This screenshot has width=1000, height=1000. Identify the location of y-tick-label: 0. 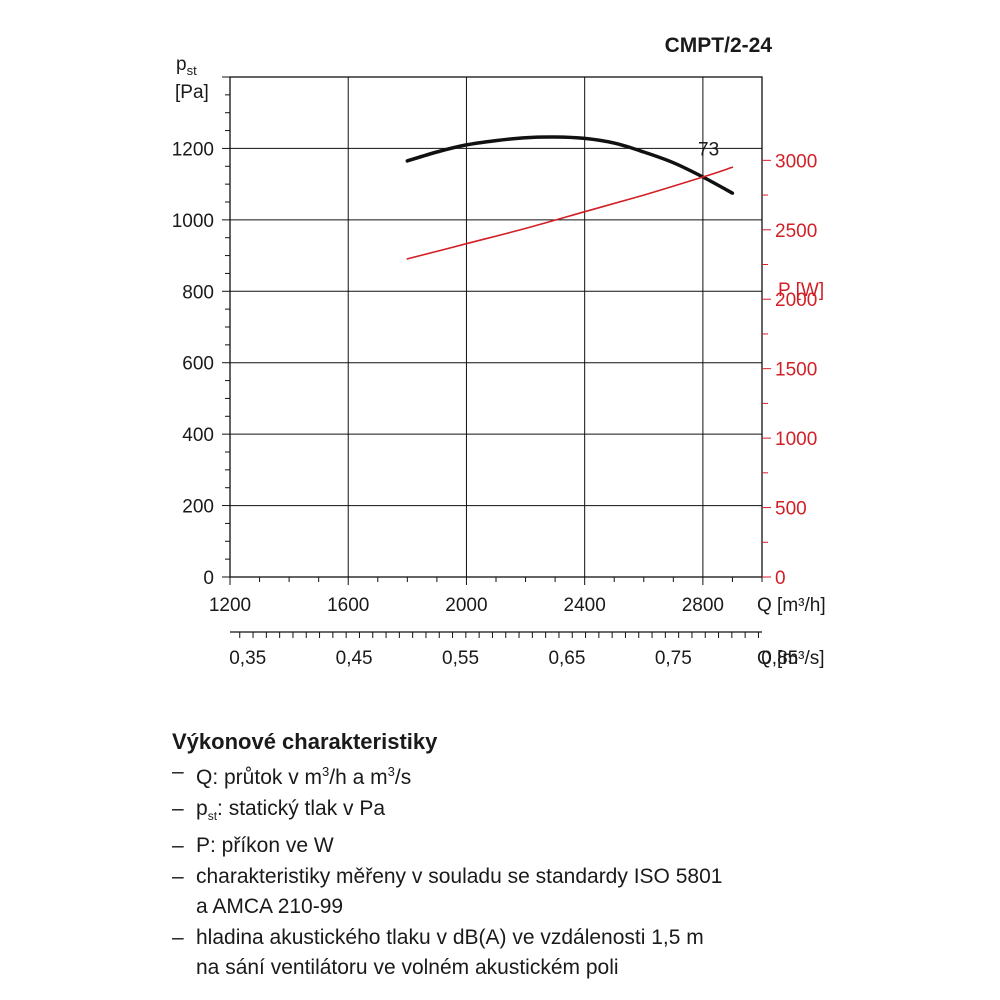
(208, 578).